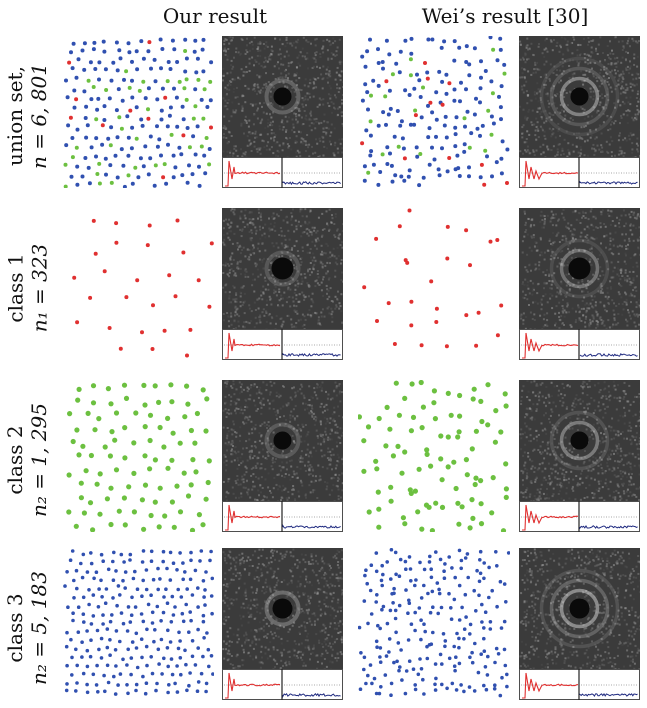 The width and height of the screenshot is (647, 708). Describe the element at coordinates (282, 456) in the screenshot. I see `spectrum-panel-ours-row3` at that location.